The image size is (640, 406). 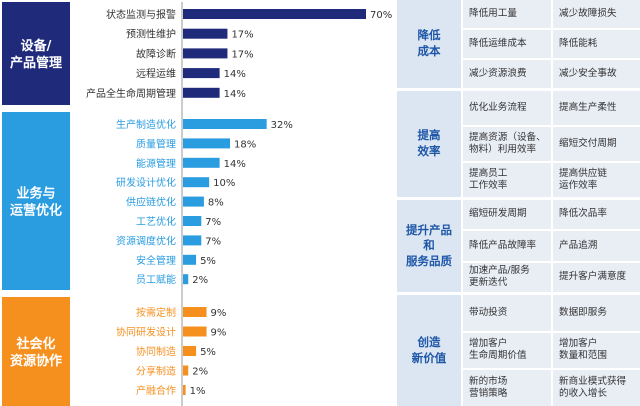 What do you see at coordinates (596, 215) in the screenshot?
I see `benefit-item: 降低次品率` at bounding box center [596, 215].